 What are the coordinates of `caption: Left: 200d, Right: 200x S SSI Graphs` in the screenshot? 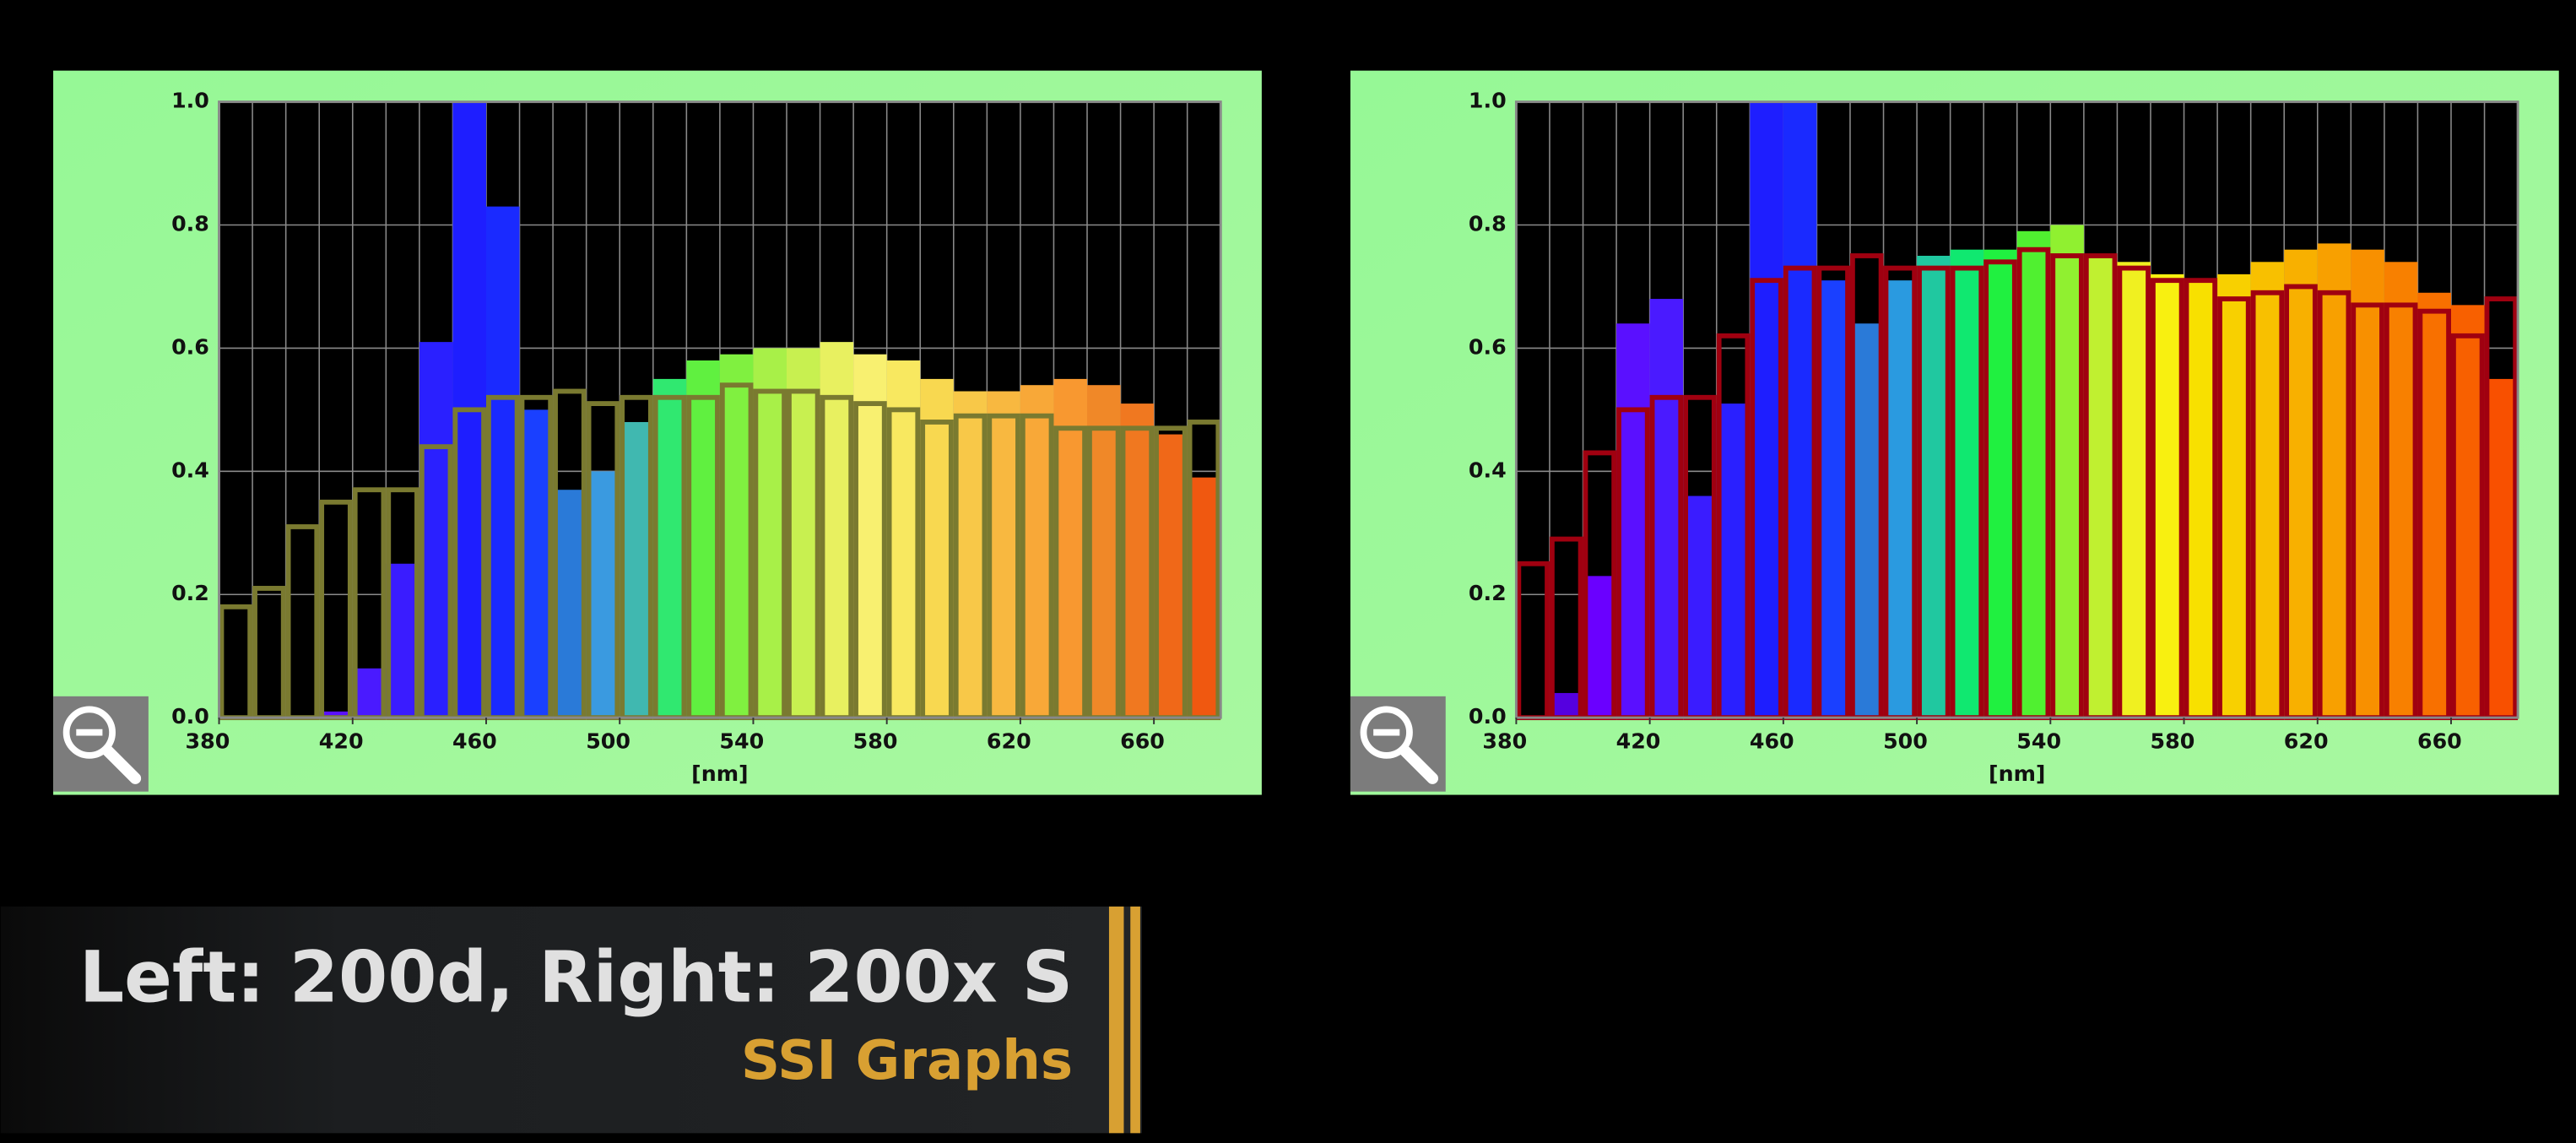 It's located at (571, 1020).